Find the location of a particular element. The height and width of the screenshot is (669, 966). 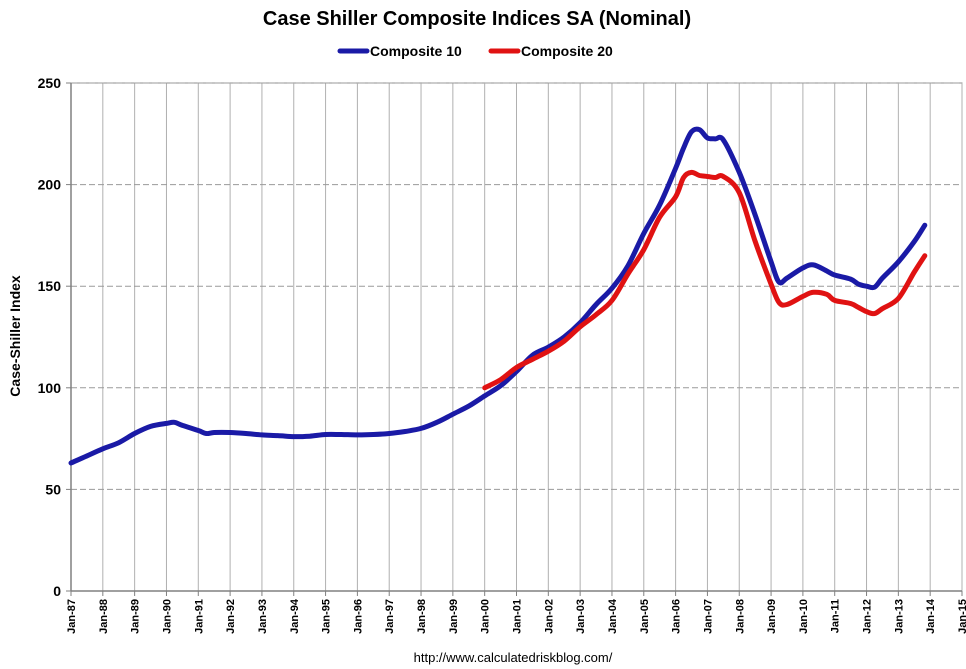

legend-label-composite-20: Composite 20 is located at coordinates (567, 51).